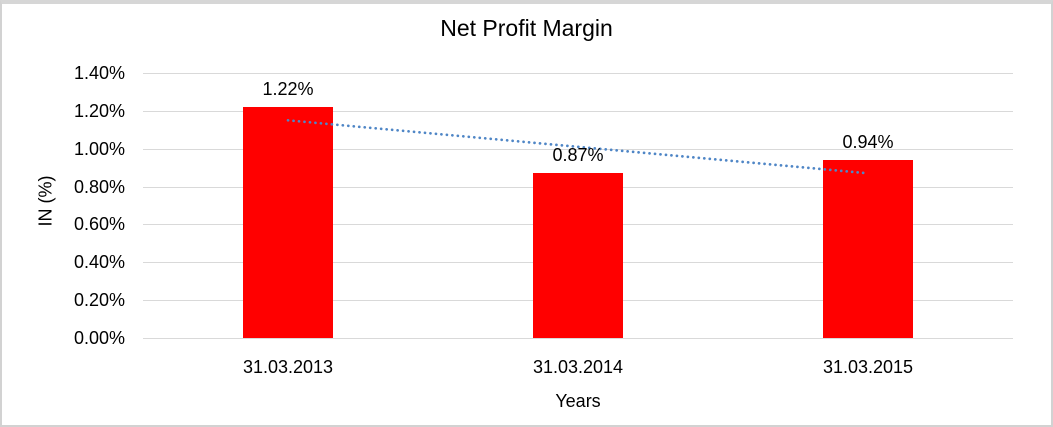 The width and height of the screenshot is (1053, 427). What do you see at coordinates (288, 89) in the screenshot?
I see `bar-data-label: 1.22%` at bounding box center [288, 89].